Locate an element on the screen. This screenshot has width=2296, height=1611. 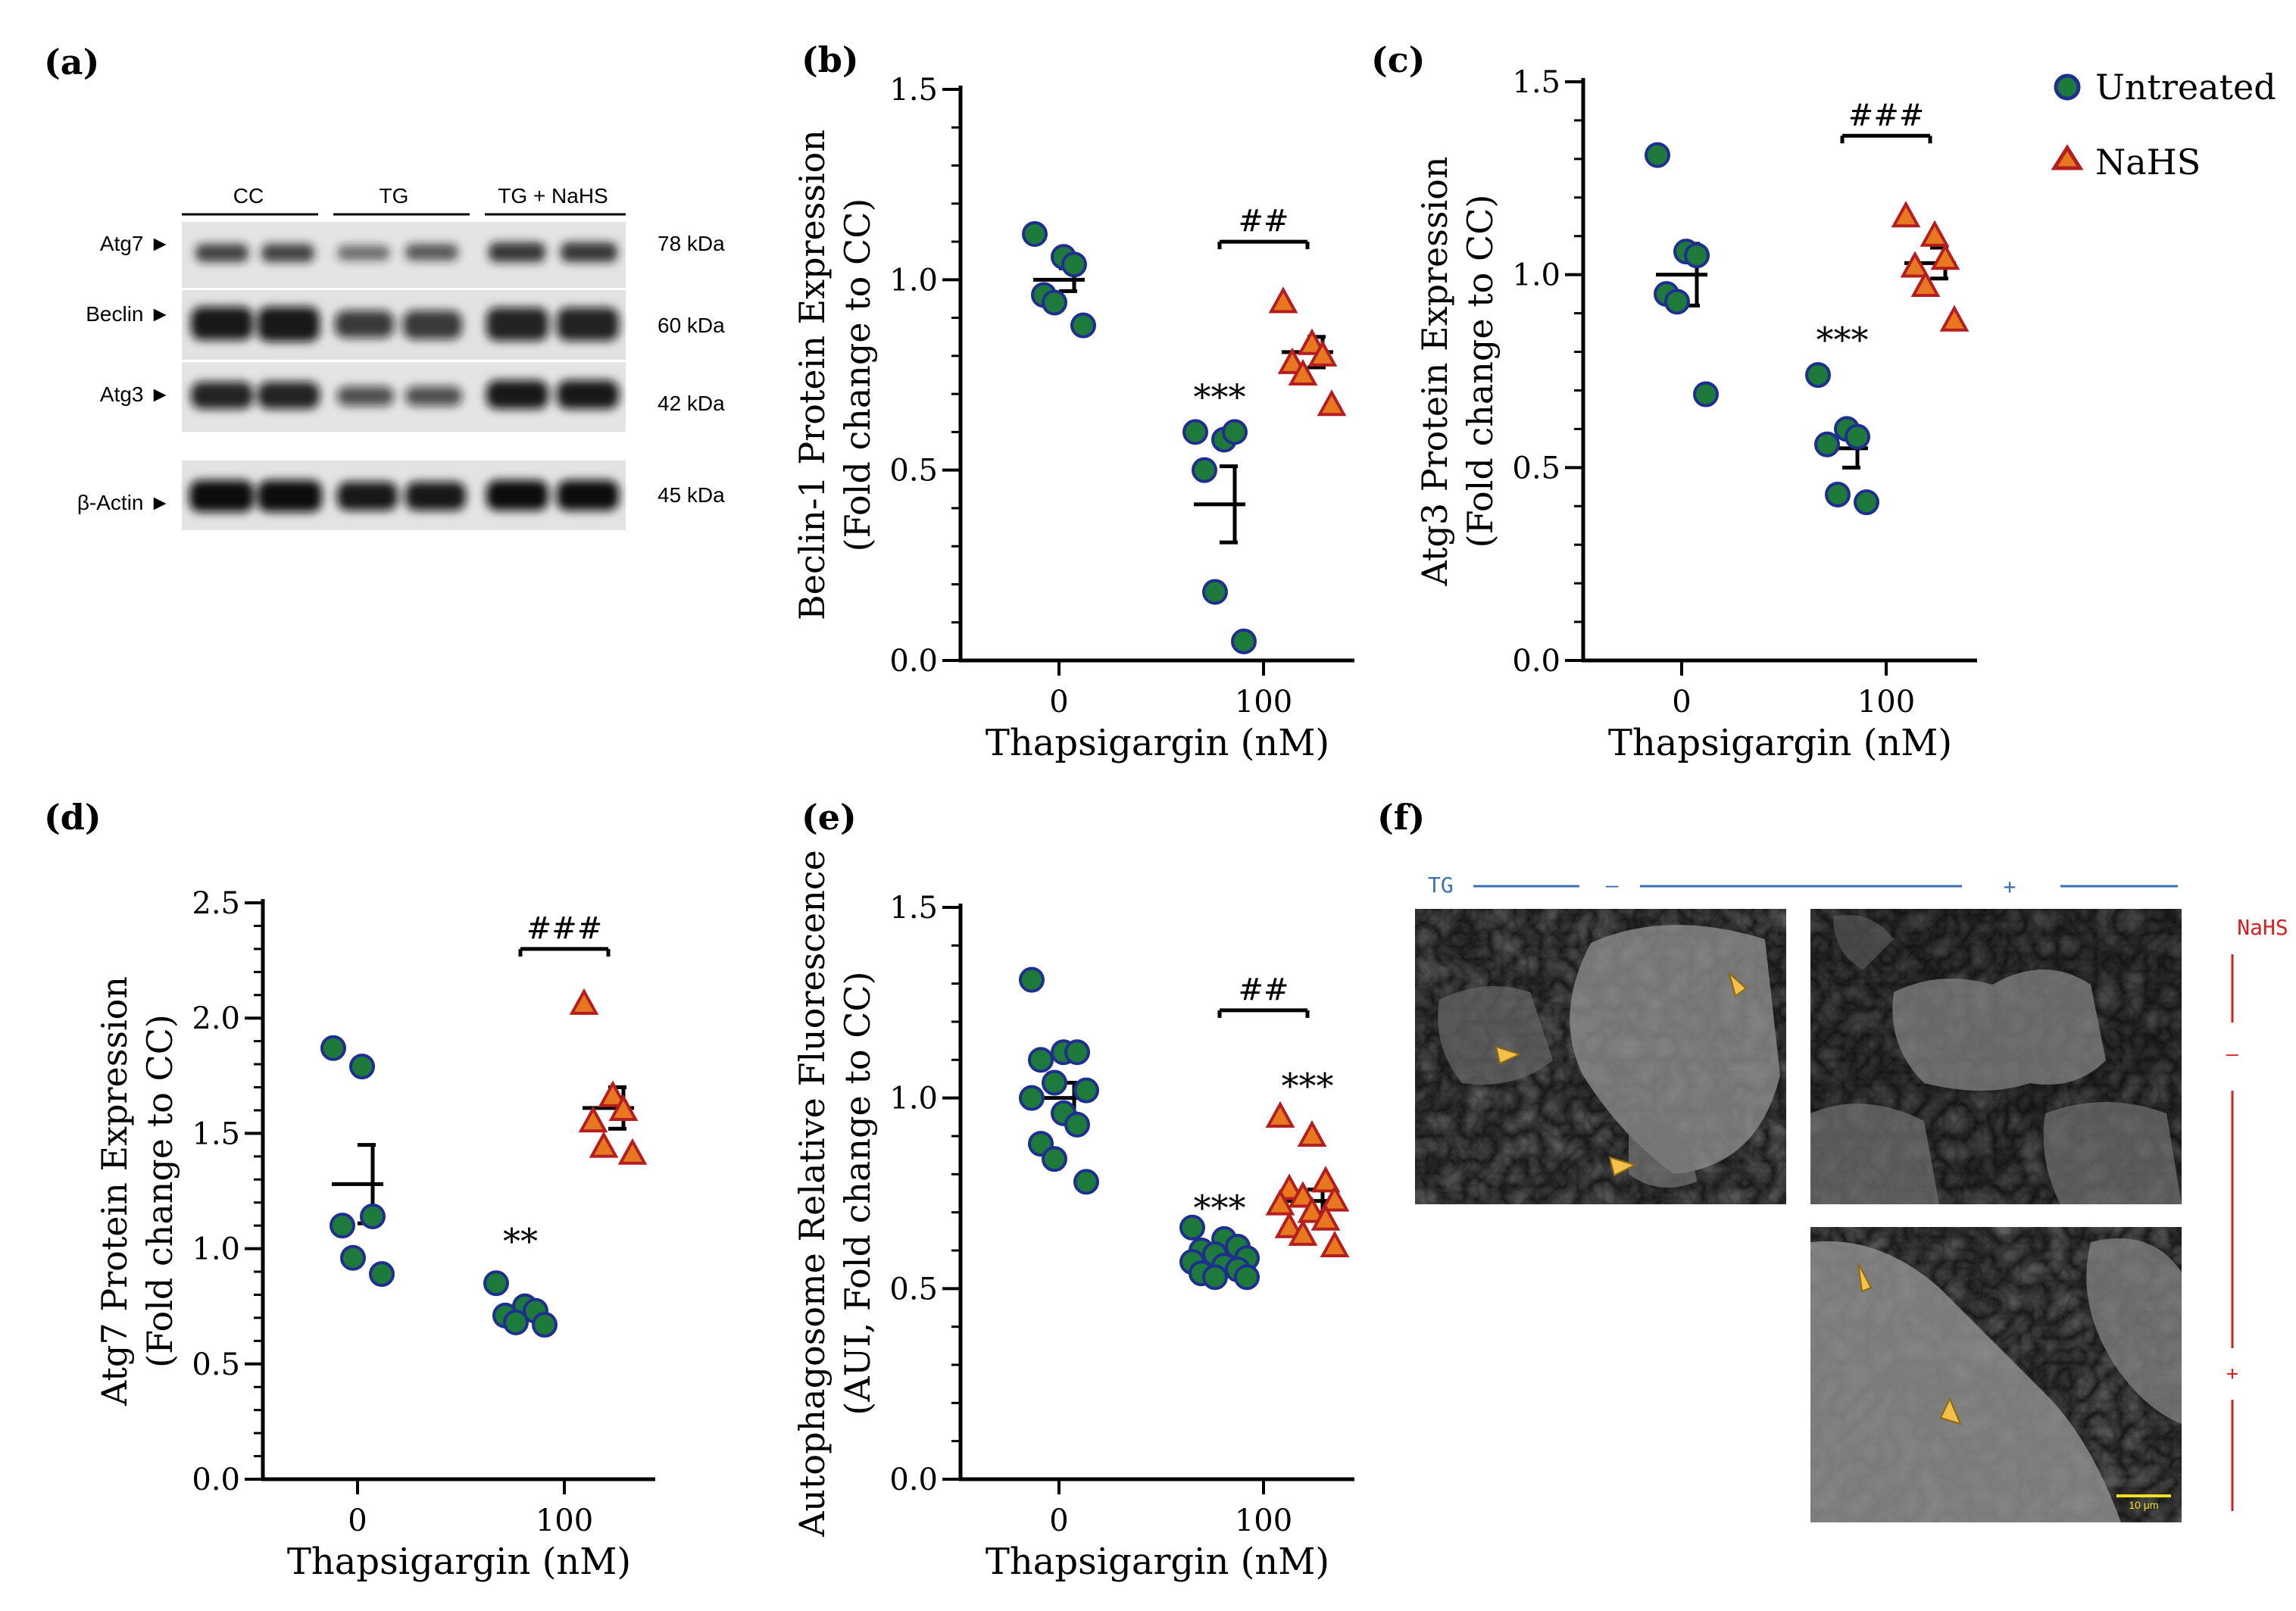
legend-untreated-label: Untreated is located at coordinates (2185, 88).